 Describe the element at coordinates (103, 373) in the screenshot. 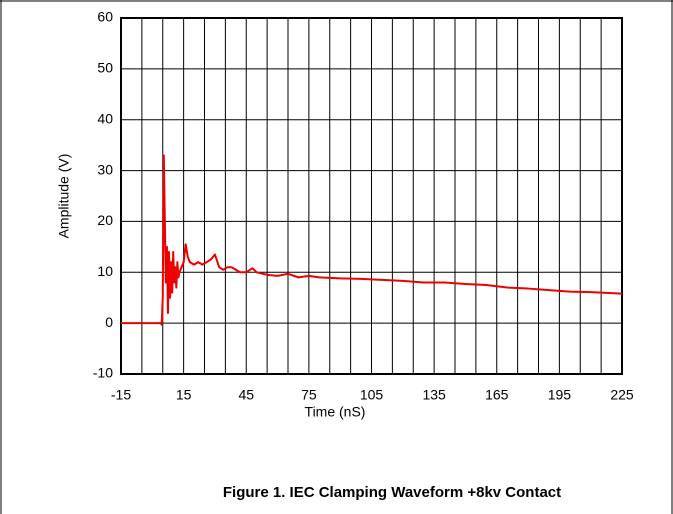

I see `y-tick-label: -10` at that location.